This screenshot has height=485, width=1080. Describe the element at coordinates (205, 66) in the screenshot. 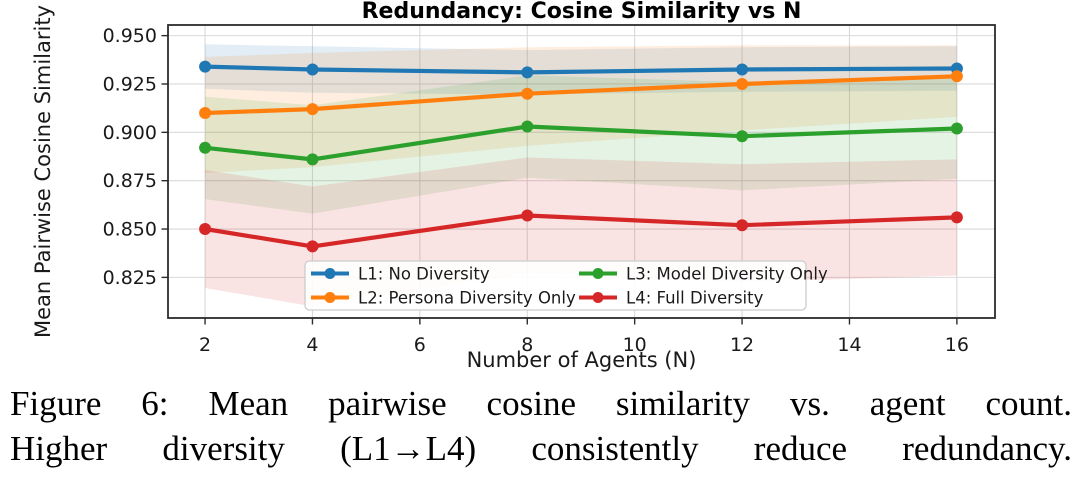

I see `data-point-l1-n2` at that location.